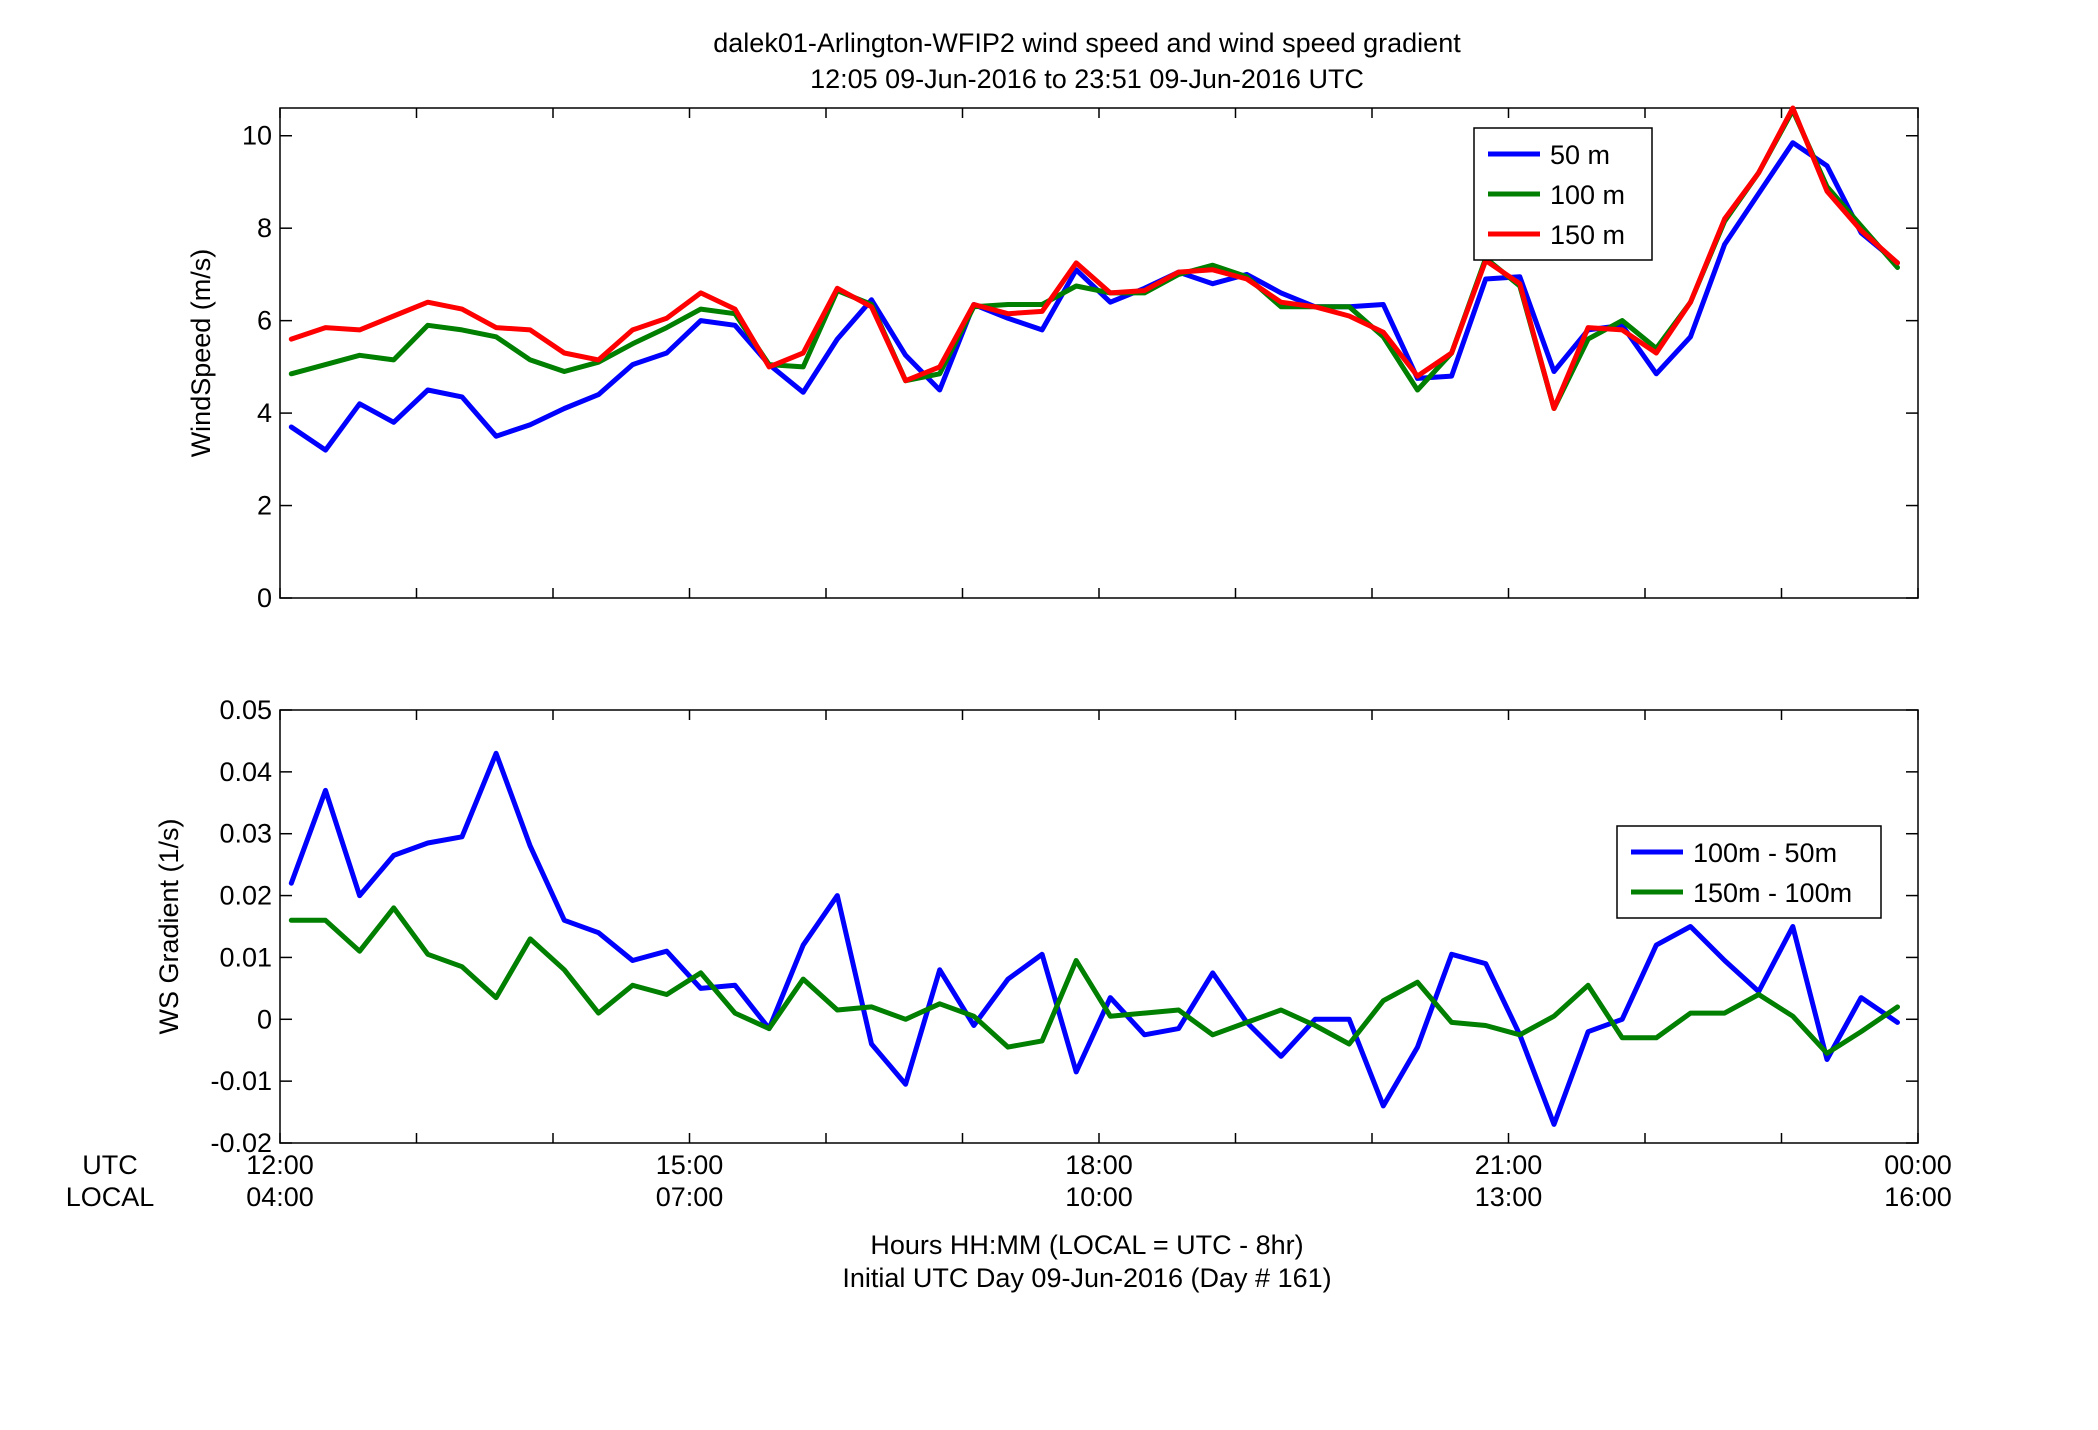  Describe the element at coordinates (245, 957) in the screenshot. I see `gradient-y-tick-label: 0.01` at that location.